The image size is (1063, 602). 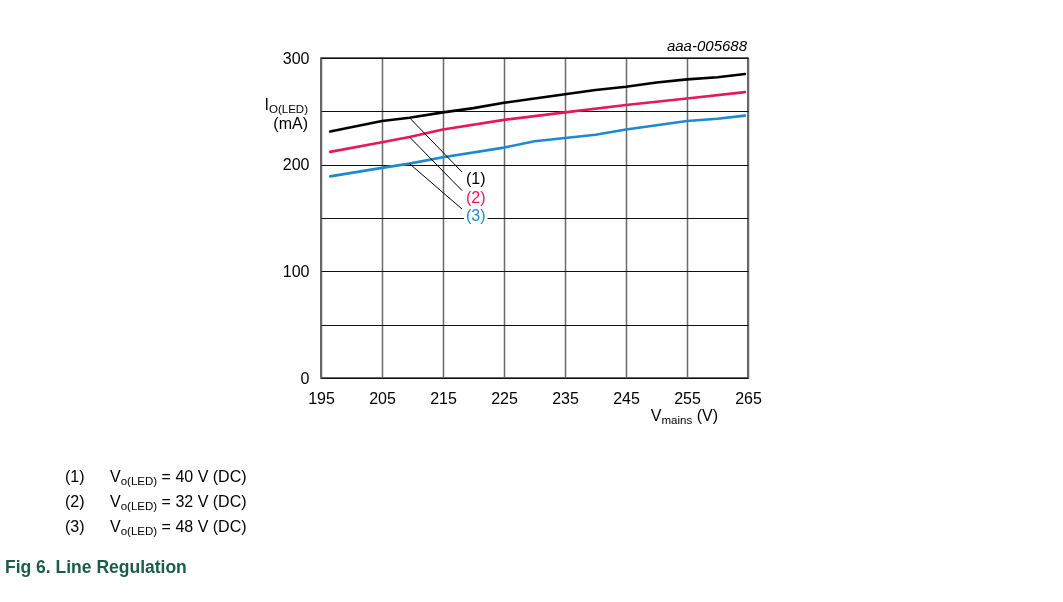 I want to click on text: (3), so click(x=476, y=215).